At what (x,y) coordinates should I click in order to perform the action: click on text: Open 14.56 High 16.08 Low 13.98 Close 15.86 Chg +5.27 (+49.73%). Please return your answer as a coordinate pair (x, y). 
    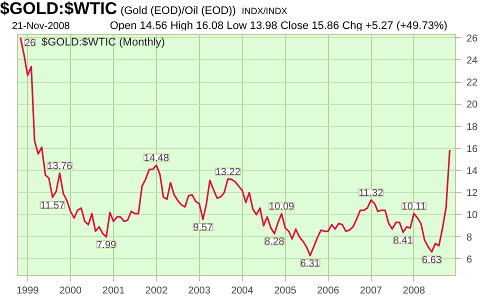
    Looking at the image, I should click on (279, 26).